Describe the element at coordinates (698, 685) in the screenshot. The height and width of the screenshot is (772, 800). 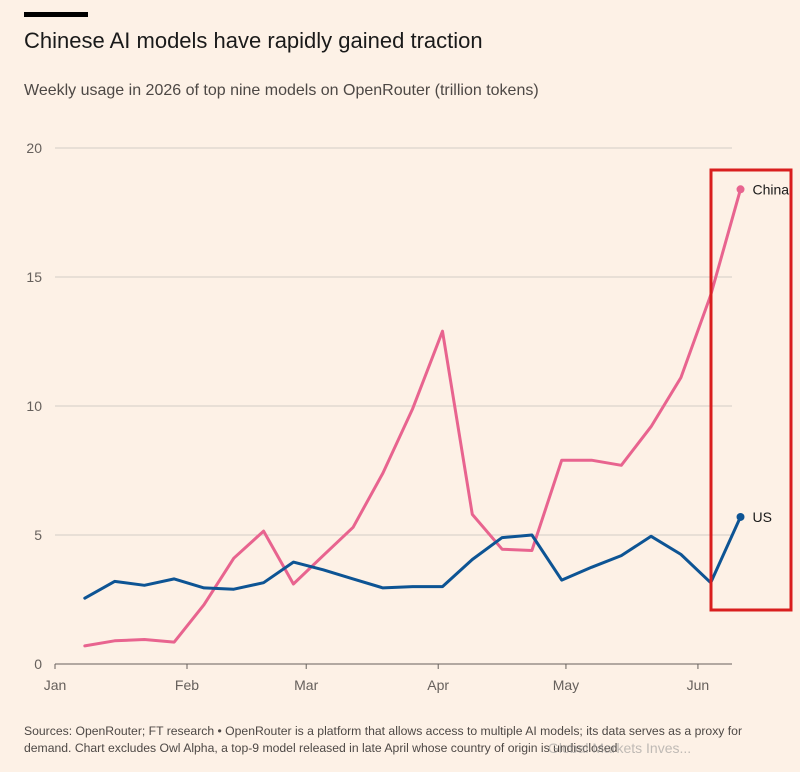
I see `x-tick-label: Jun` at that location.